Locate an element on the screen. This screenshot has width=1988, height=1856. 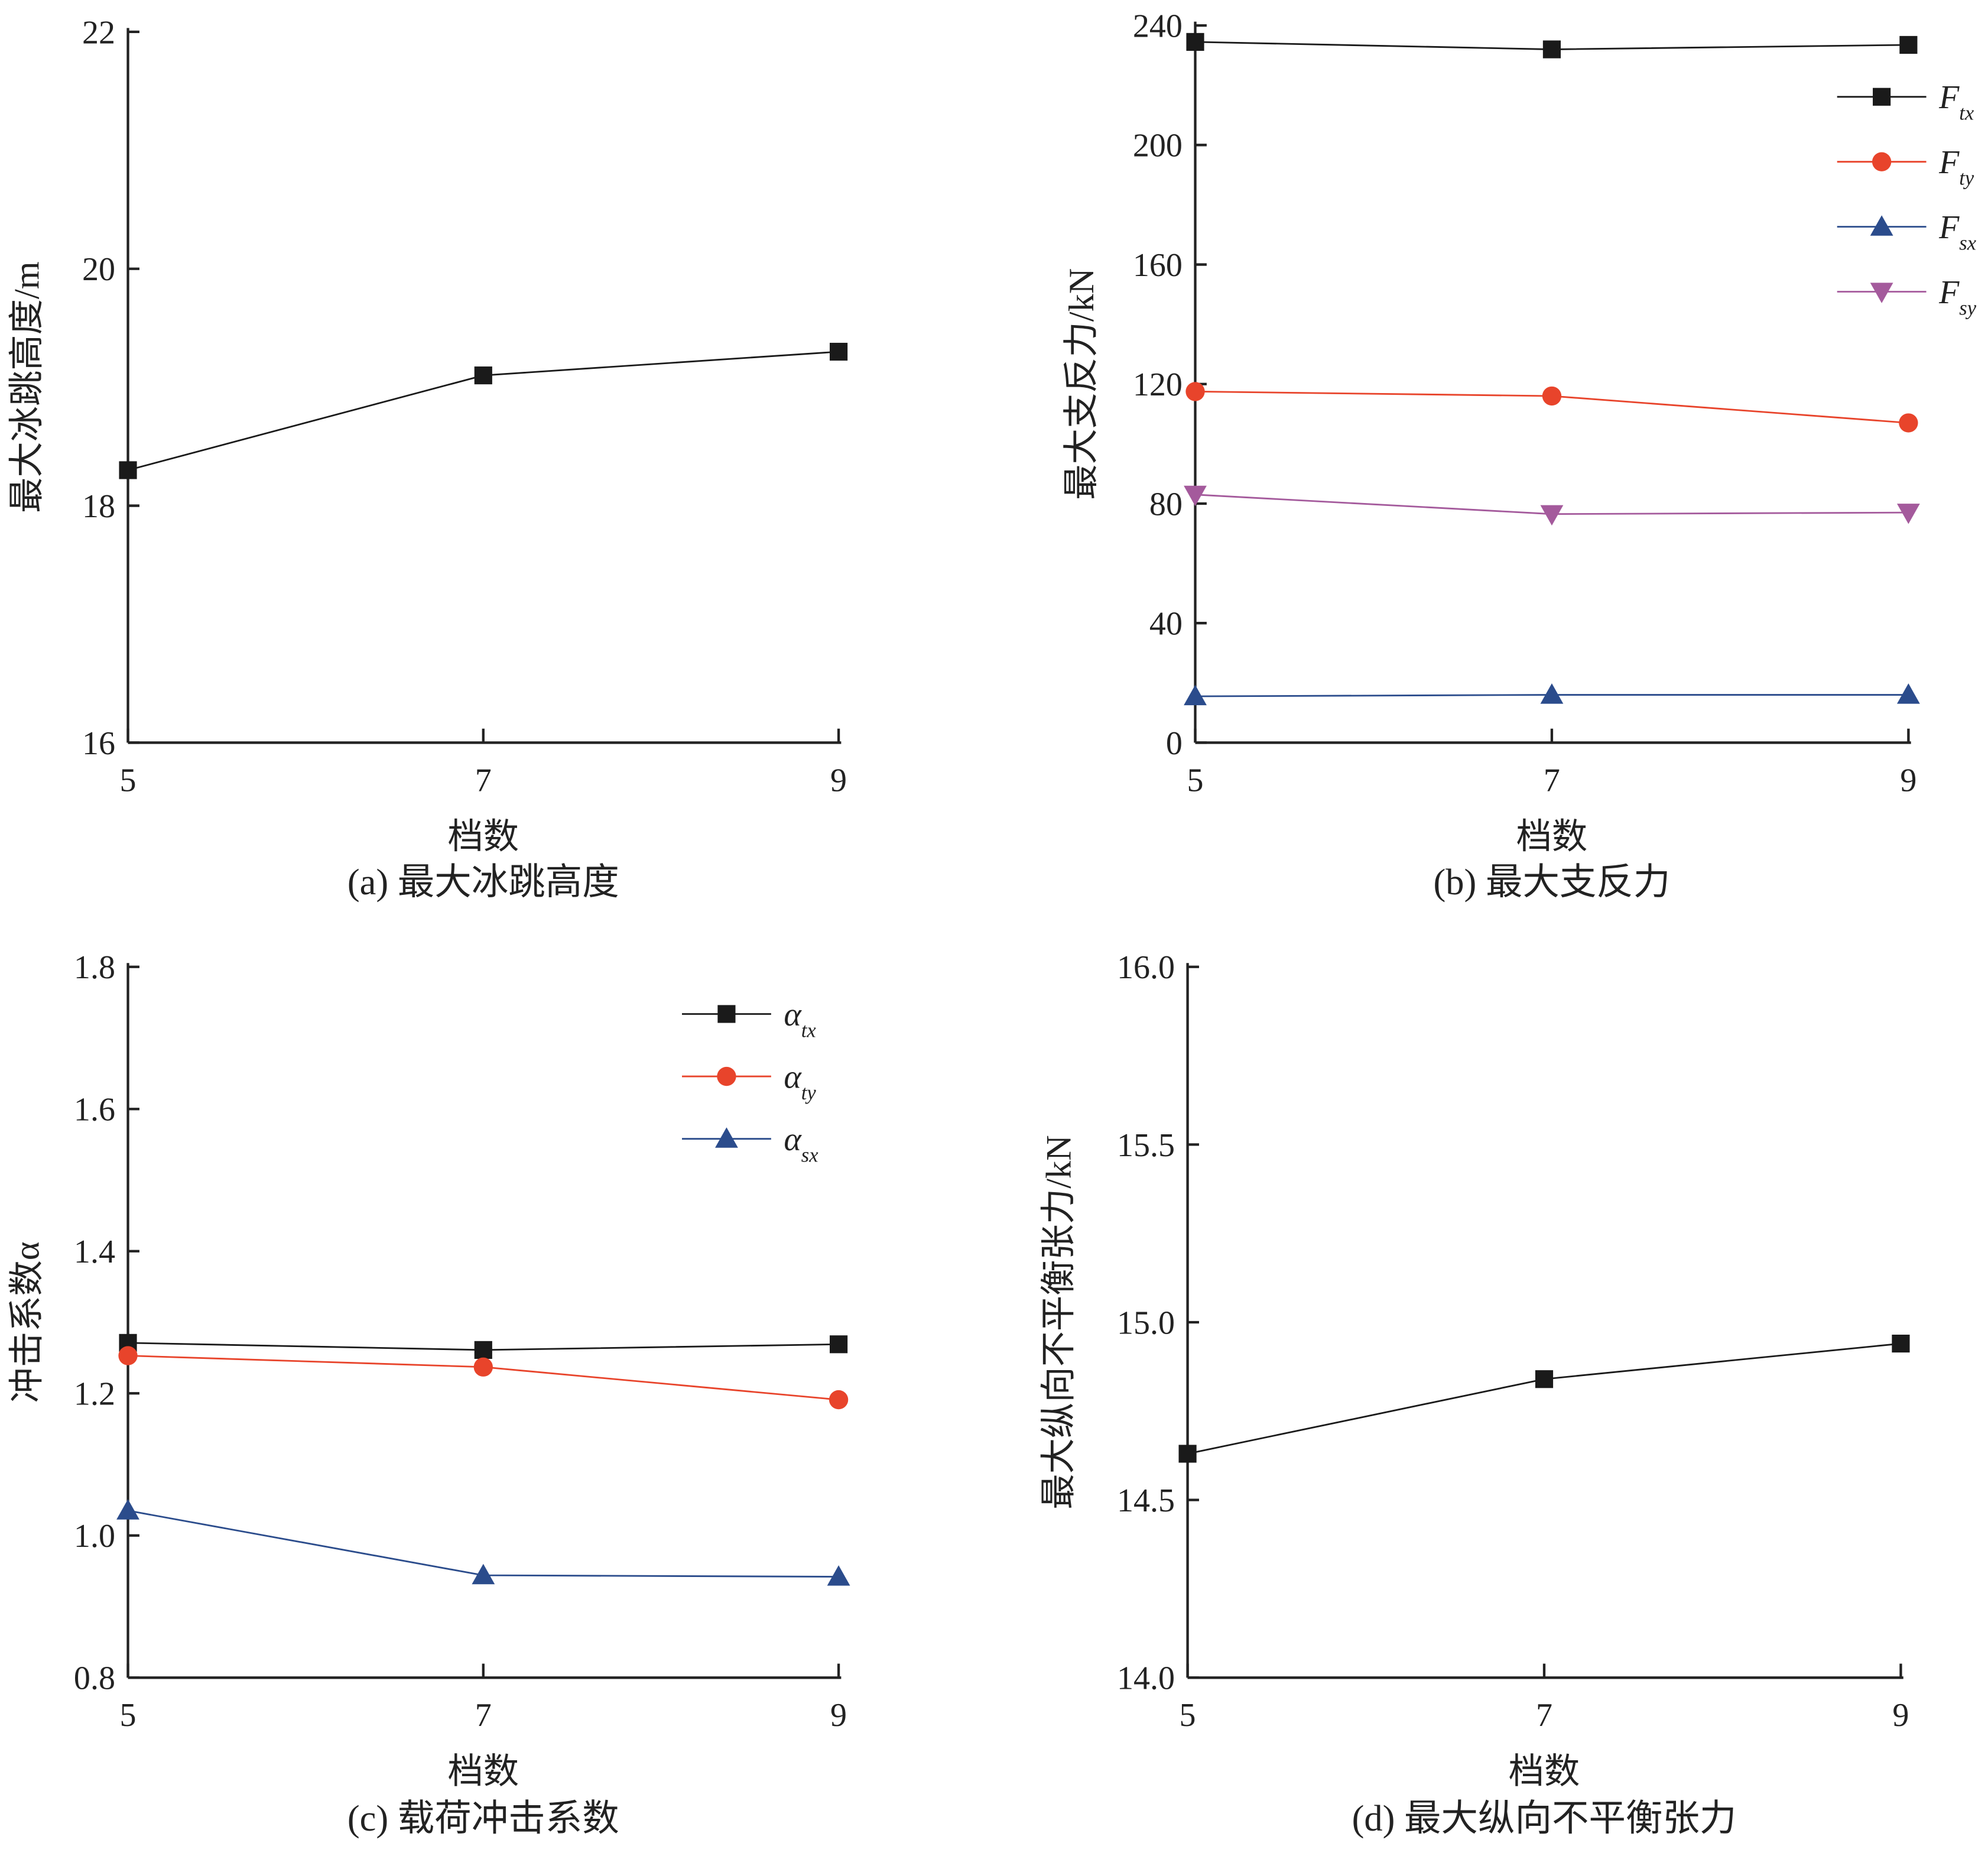
y-tick-label: 1.2 is located at coordinates (95, 1395).